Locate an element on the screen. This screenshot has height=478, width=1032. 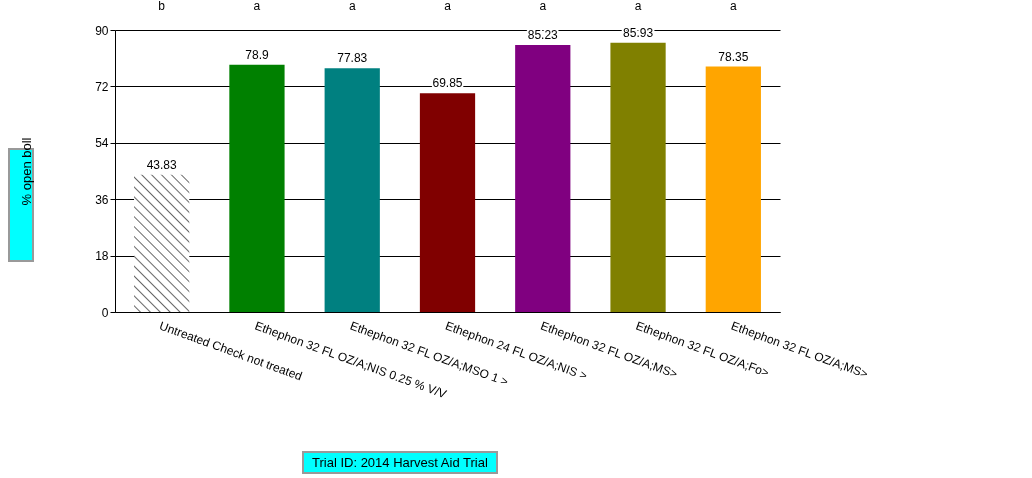
y-axis-title: % open boll is located at coordinates (27, 171).